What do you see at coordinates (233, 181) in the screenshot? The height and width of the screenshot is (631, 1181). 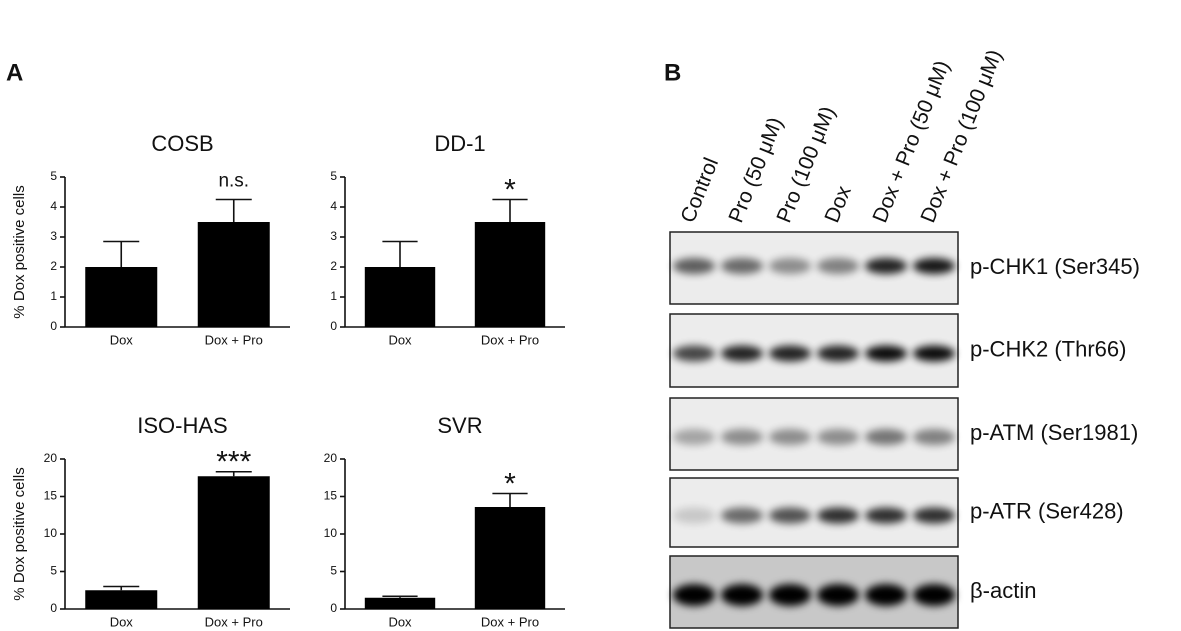 I see `significance-label: n.s.` at bounding box center [233, 181].